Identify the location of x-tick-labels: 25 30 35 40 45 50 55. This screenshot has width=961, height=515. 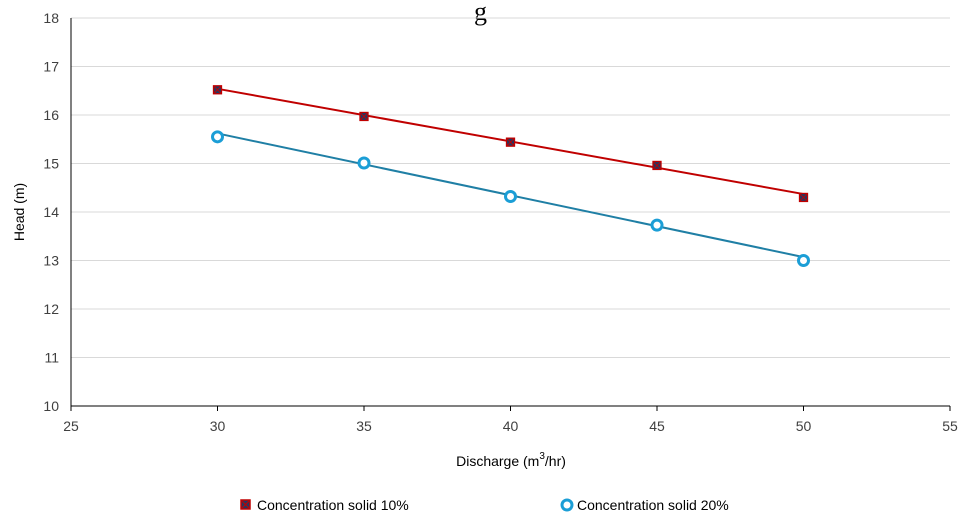
(510, 420).